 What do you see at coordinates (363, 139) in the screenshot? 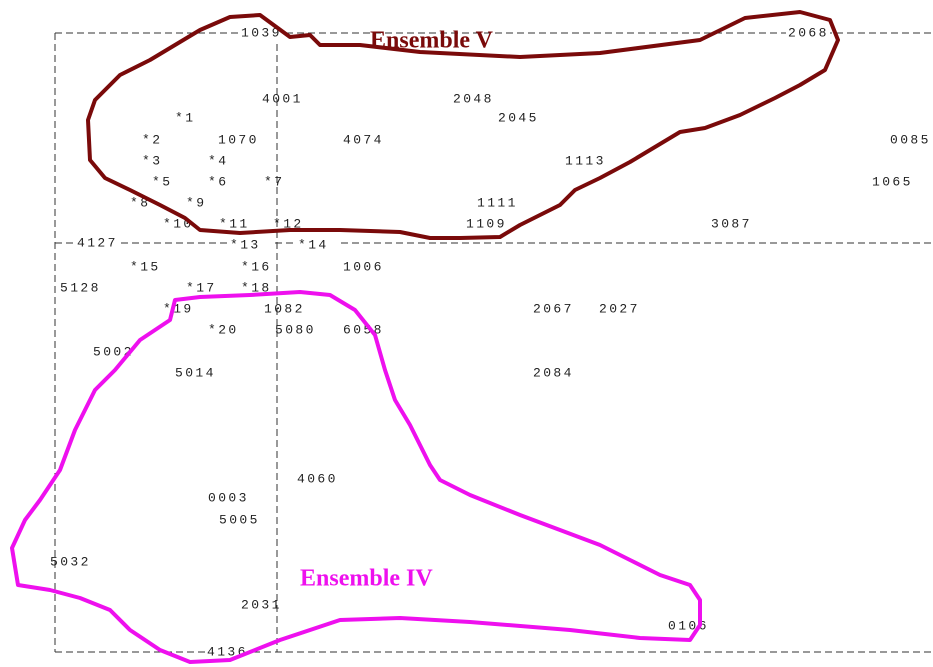
I see `point-label: 4074` at bounding box center [363, 139].